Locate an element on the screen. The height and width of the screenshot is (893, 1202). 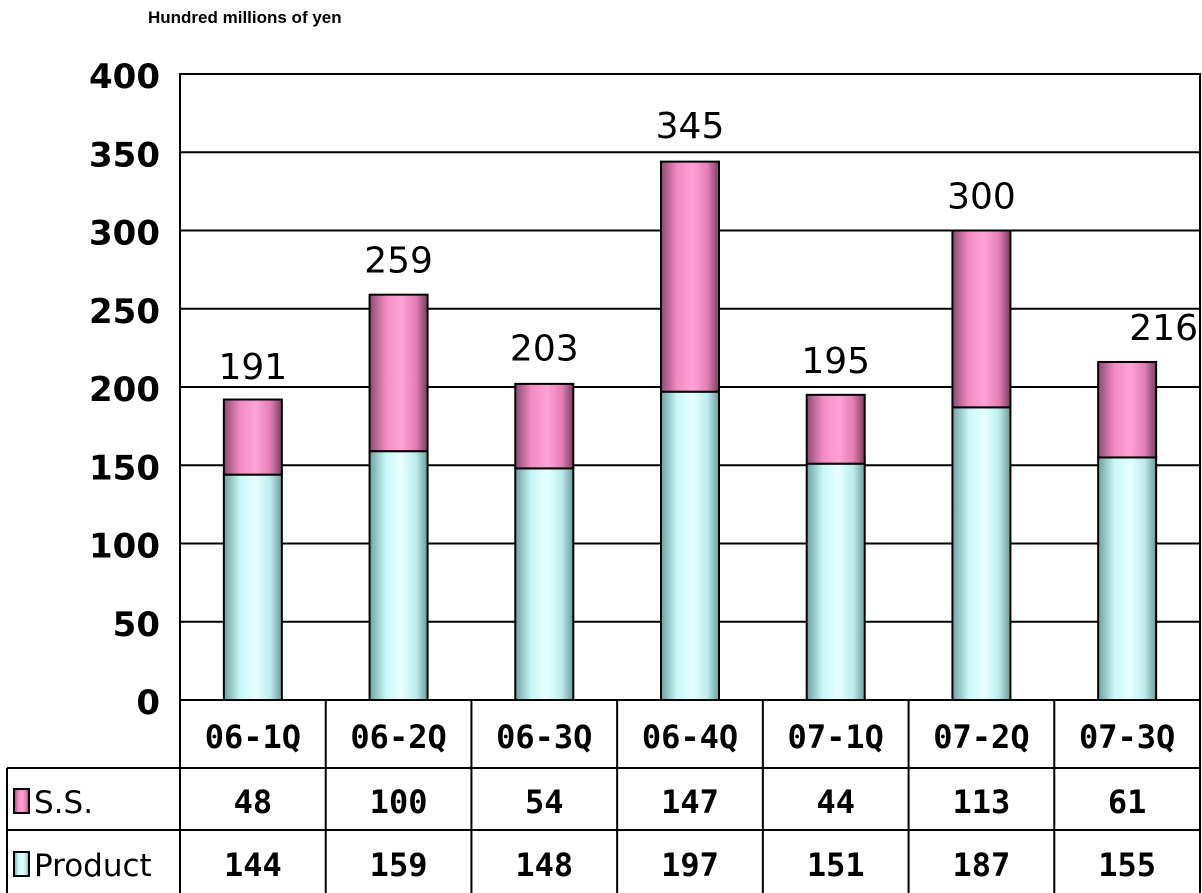
y-tick-label: 0 is located at coordinates (148, 703).